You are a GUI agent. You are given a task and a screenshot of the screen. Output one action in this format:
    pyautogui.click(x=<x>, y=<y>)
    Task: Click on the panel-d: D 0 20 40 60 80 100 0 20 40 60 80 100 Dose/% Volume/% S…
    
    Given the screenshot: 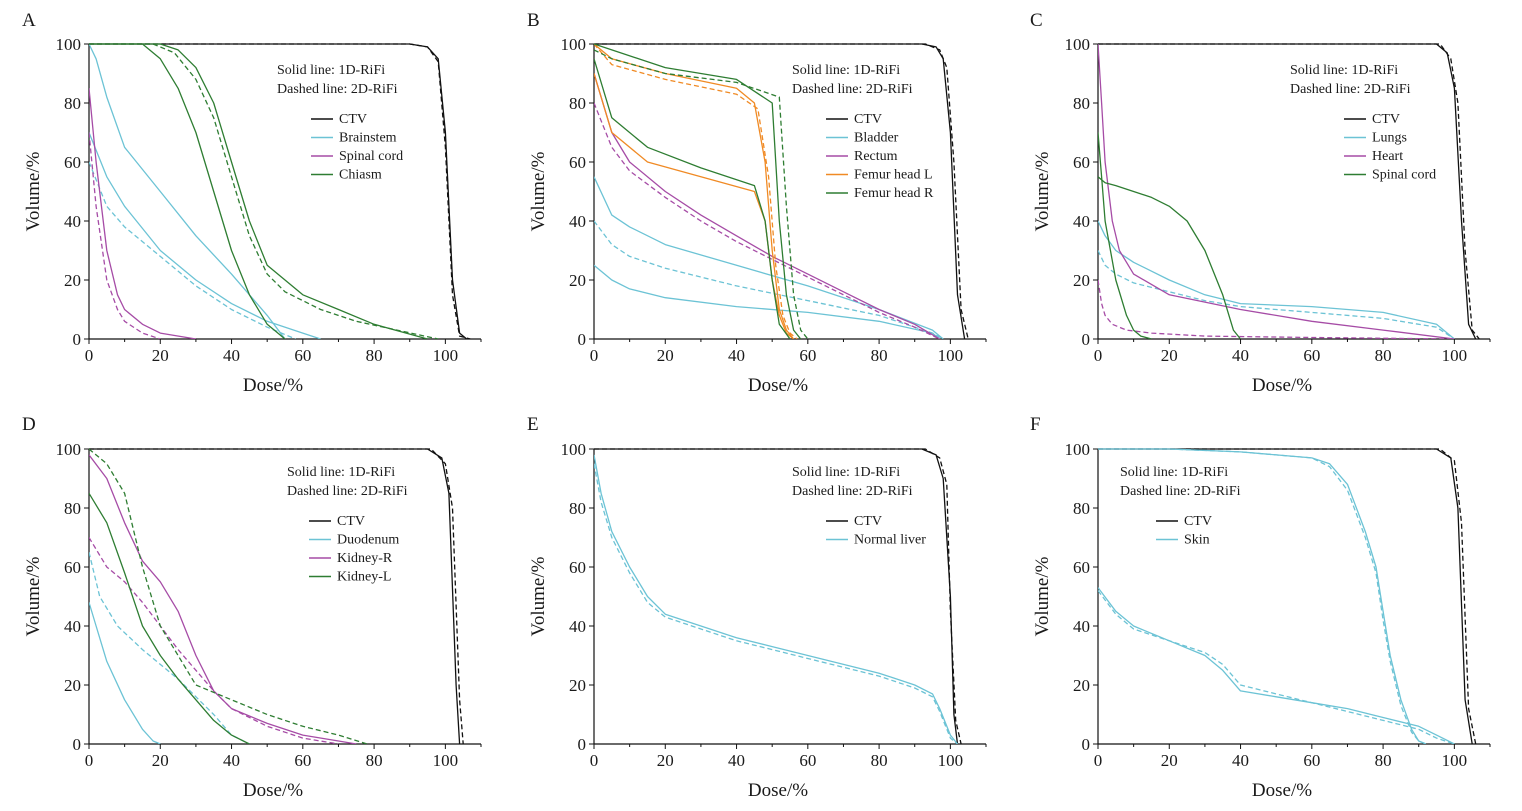 What is the action you would take?
    pyautogui.click(x=252, y=607)
    